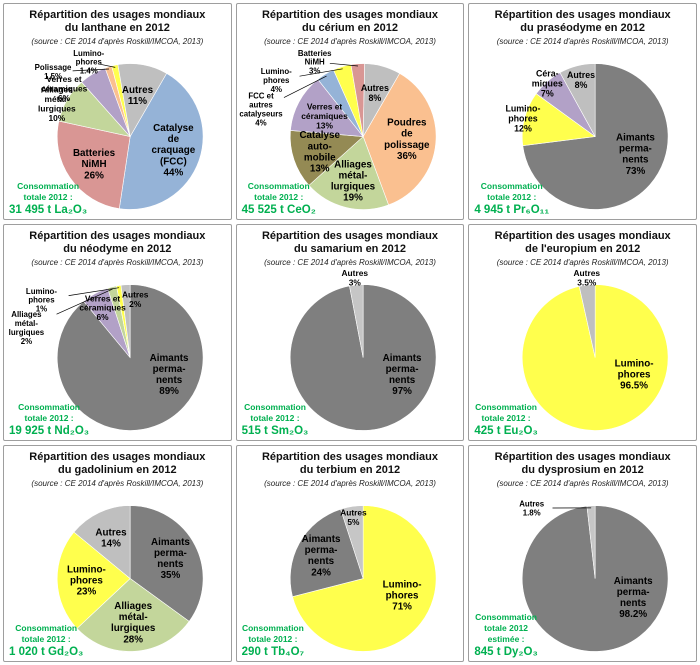  Describe the element at coordinates (587, 277) in the screenshot. I see `slice-label-autres: Autres 3.5%` at that location.